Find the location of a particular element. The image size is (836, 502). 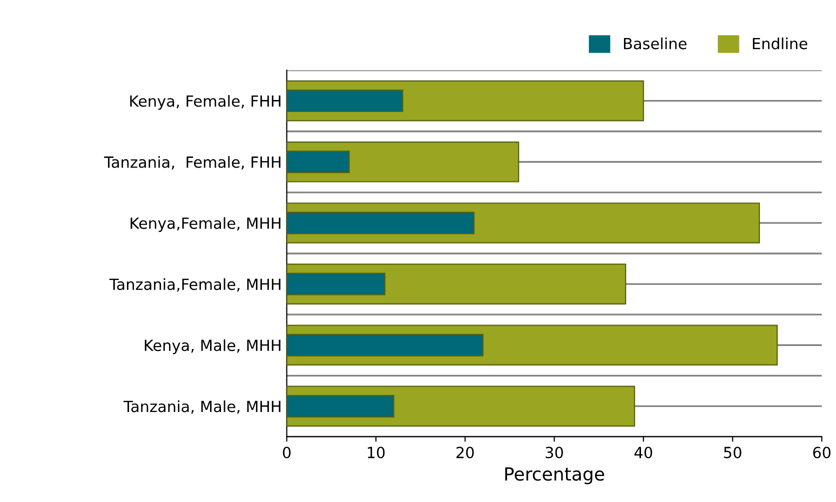

legend-label: Baseline is located at coordinates (655, 44).